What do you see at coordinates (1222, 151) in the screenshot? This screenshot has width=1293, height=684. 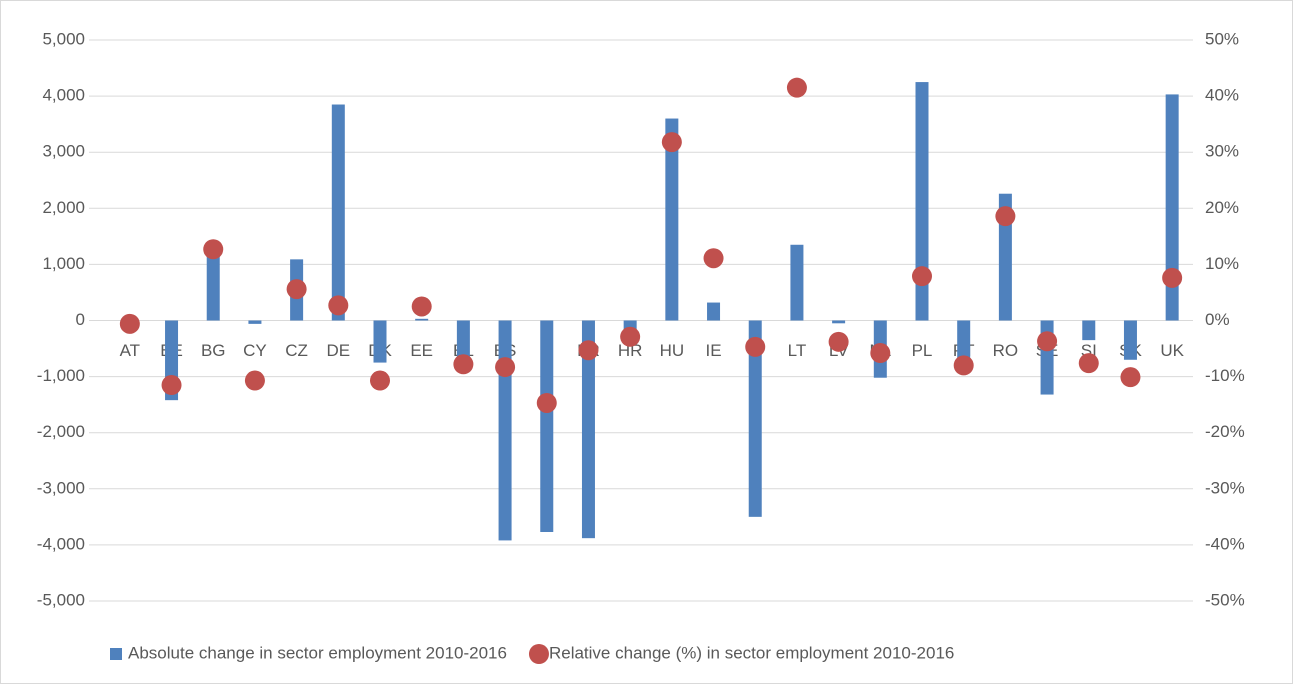 I see `y2-tick-label: 30%` at bounding box center [1222, 151].